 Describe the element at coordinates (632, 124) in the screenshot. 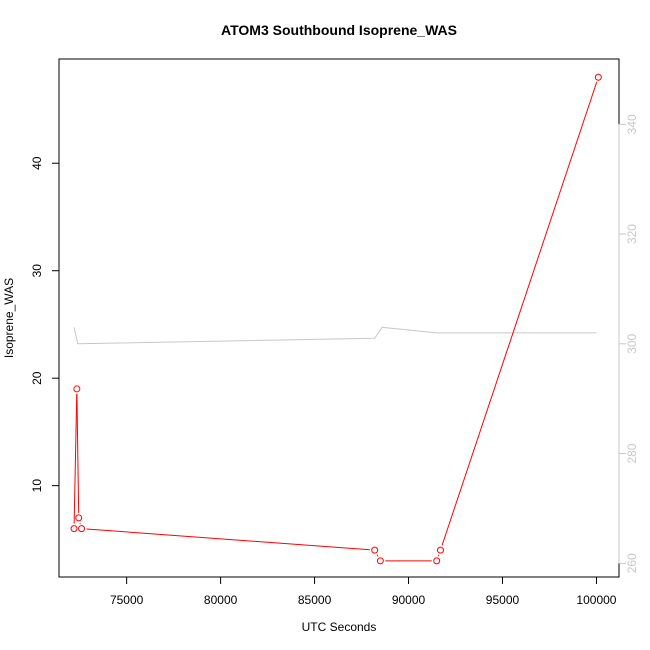

I see `y2-tick-label: 340` at that location.